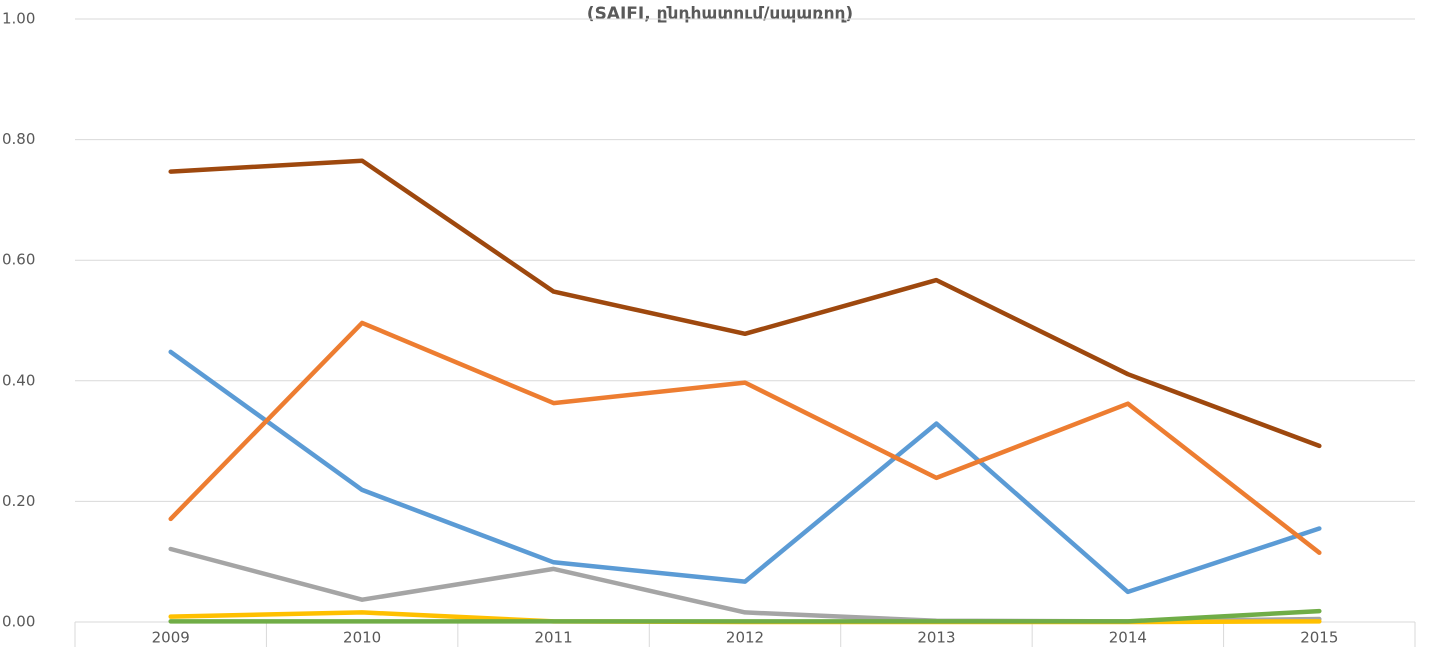  Describe the element at coordinates (18, 139) in the screenshot. I see `y-tick-label: 0.80` at that location.